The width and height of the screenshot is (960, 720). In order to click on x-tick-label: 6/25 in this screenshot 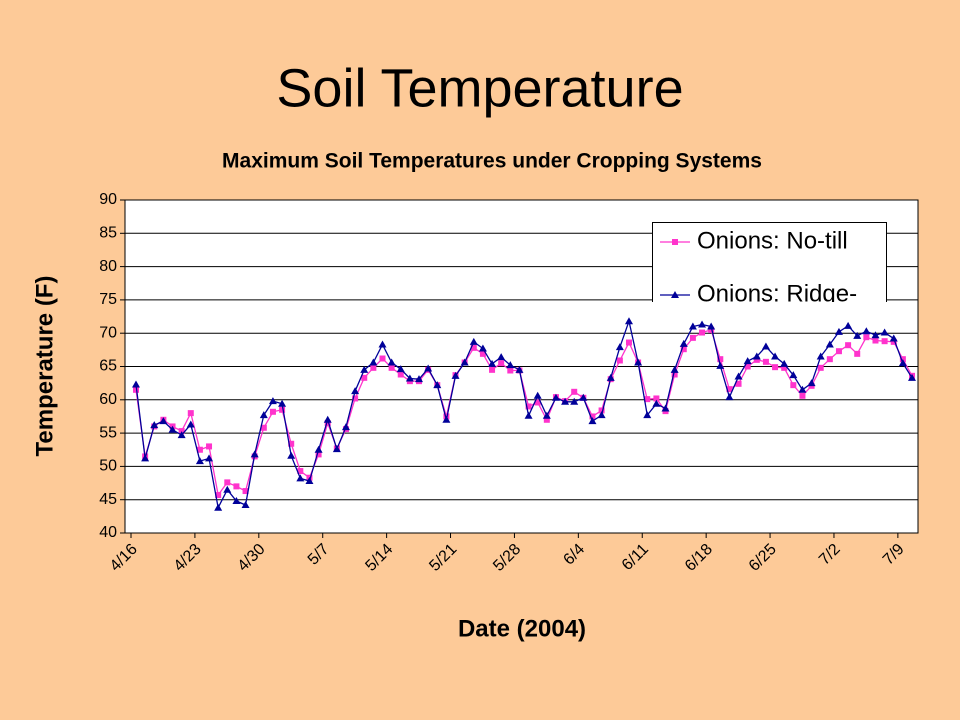, I will do `click(763, 558)`.